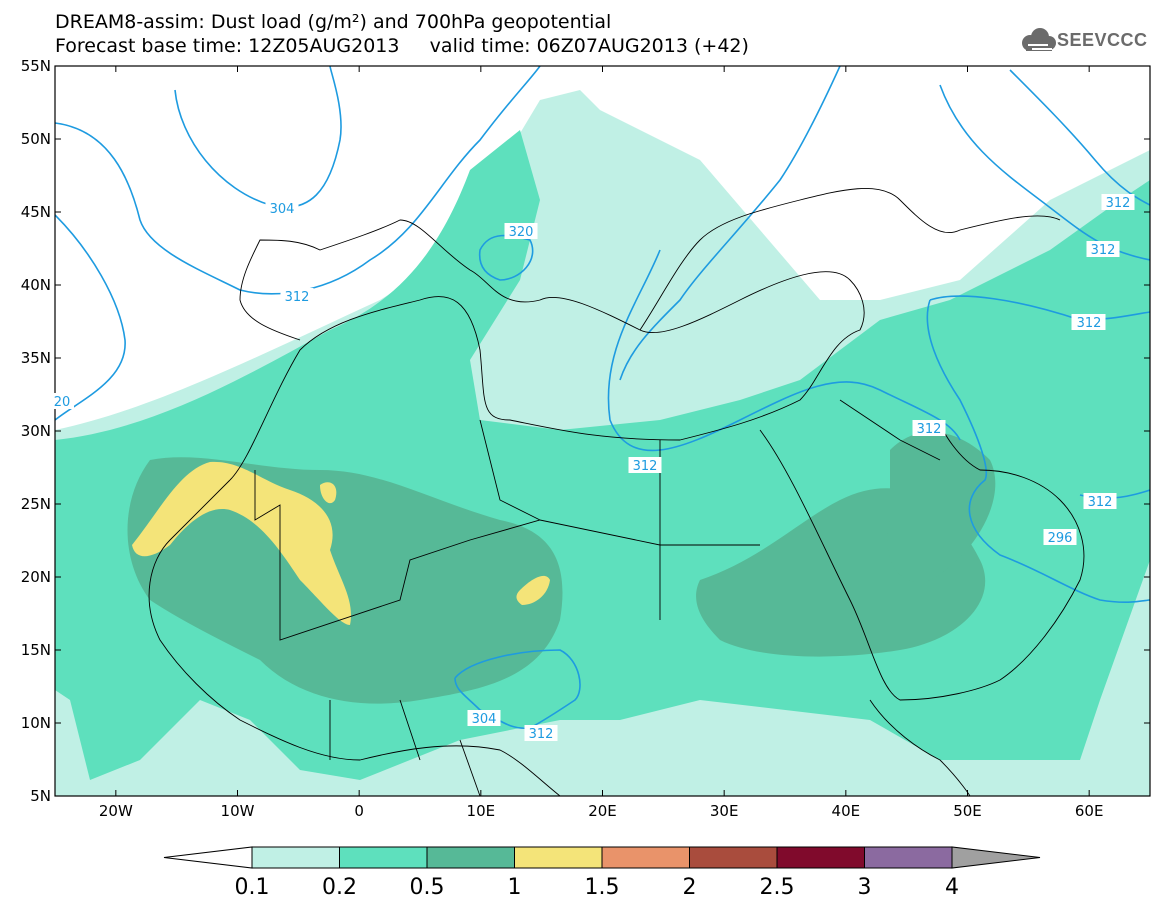 The image size is (1165, 907). I want to click on cloud-icon, so click(1039, 39).